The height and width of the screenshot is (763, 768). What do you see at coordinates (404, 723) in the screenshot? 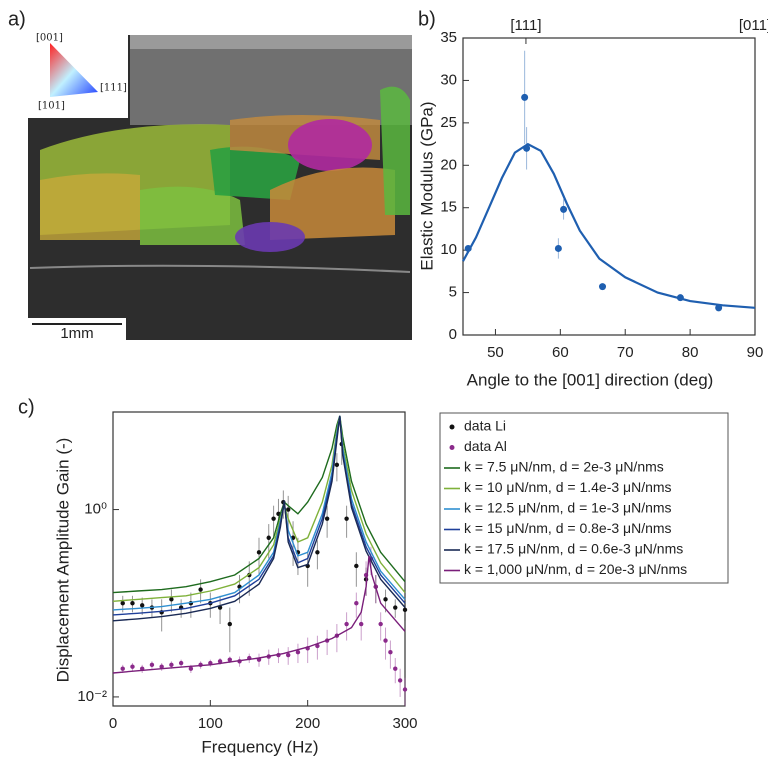
I see `x-tick-label: 300` at bounding box center [404, 723].